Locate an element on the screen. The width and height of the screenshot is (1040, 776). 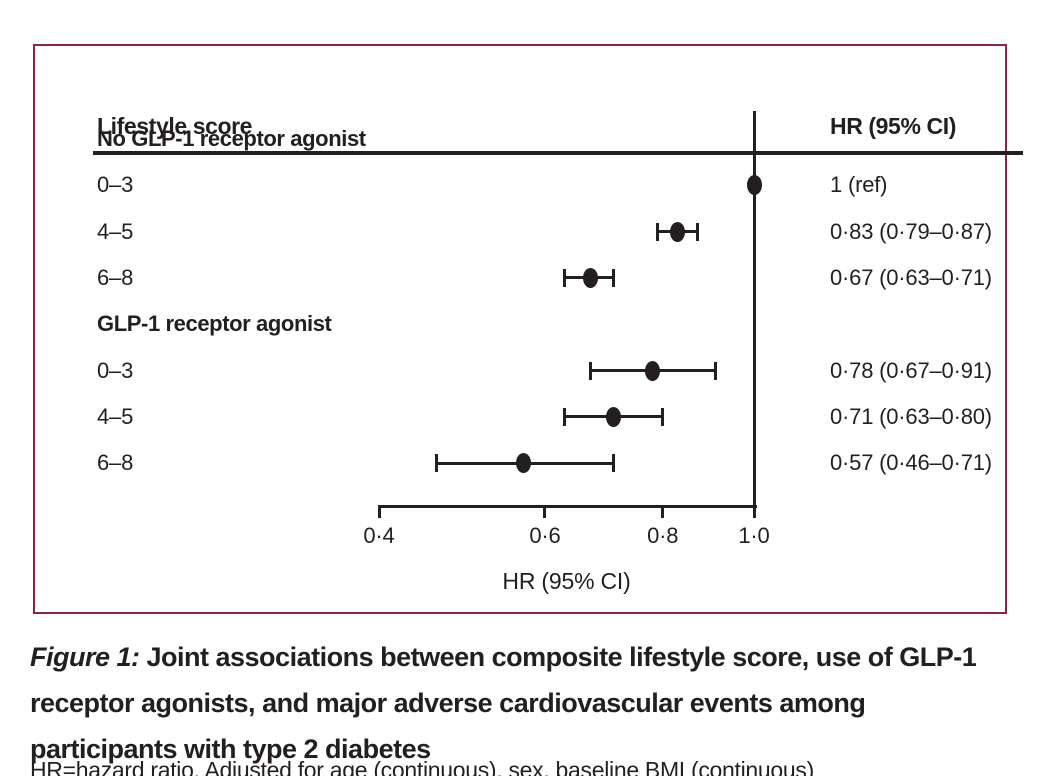
caption-line-3: participants with type 2 diabetes is located at coordinates (230, 749).